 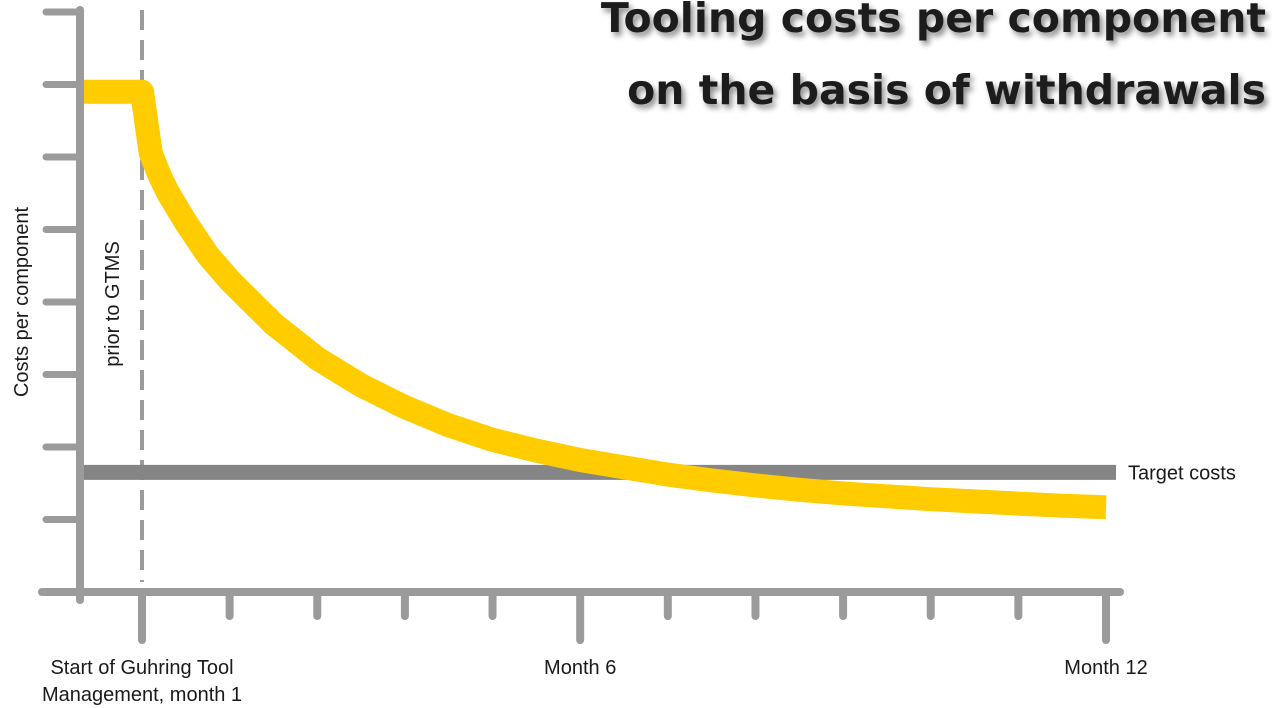 What do you see at coordinates (946, 90) in the screenshot?
I see `chart-title-line-2: on the basis of withdrawals` at bounding box center [946, 90].